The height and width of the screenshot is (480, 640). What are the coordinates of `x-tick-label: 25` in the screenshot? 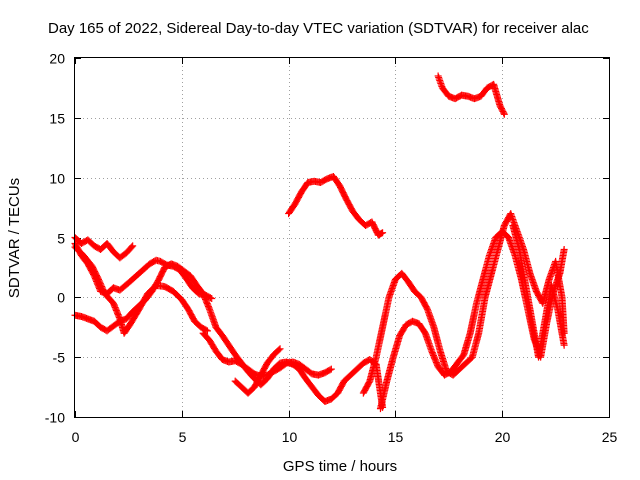 It's located at (610, 437).